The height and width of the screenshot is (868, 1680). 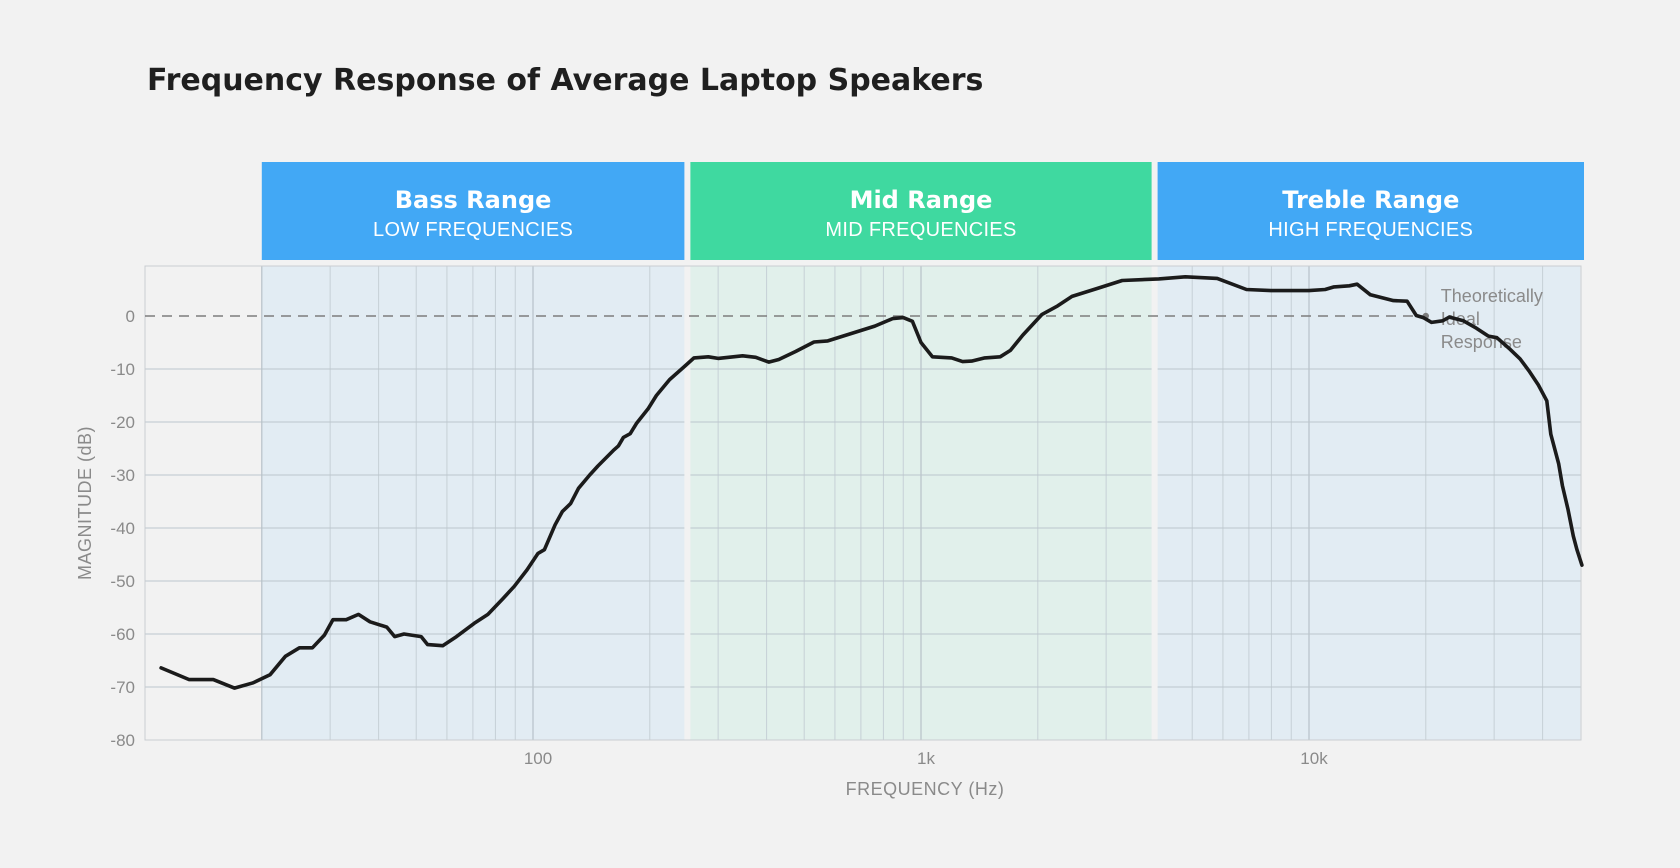 I want to click on y-tick-label: -50, so click(x=122, y=581).